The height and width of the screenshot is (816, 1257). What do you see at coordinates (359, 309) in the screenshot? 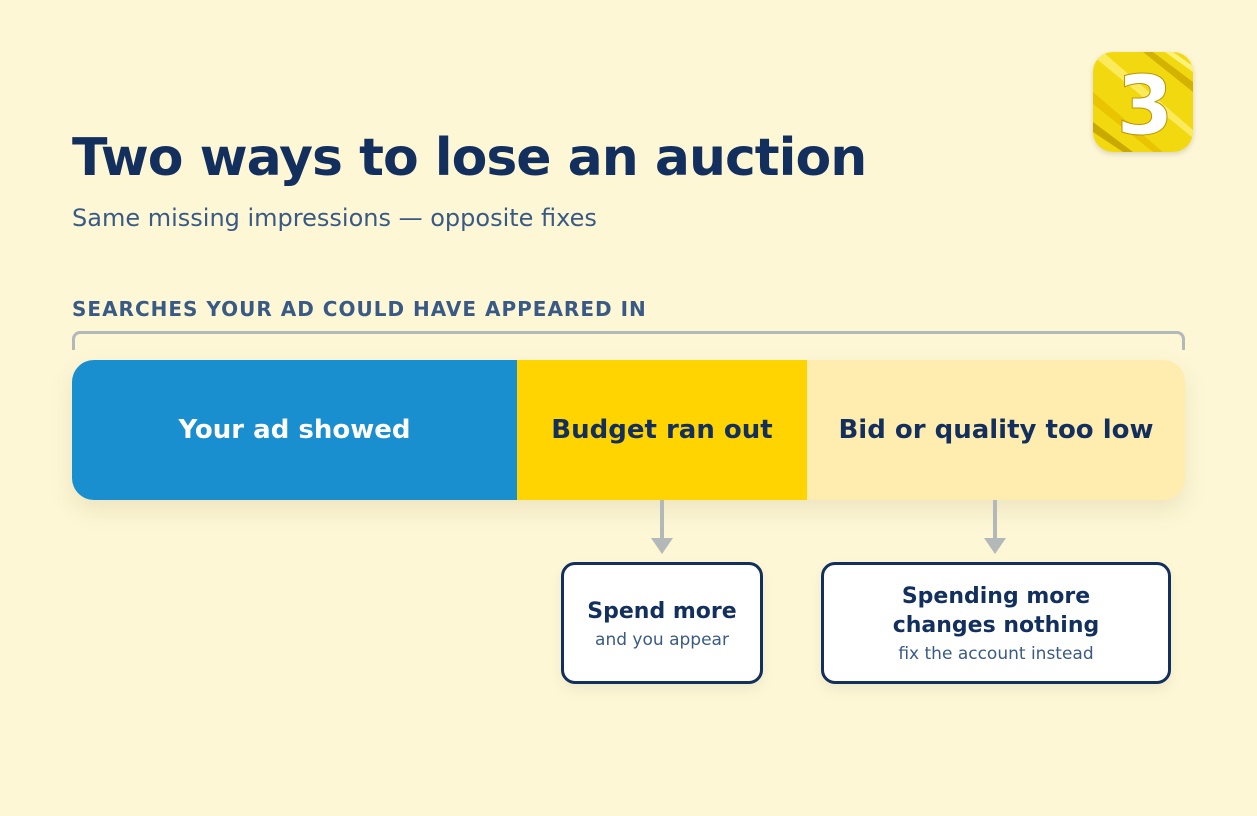
I see `section-label: SEARCHES YOUR AD COULD HAVE APPEARED IN` at bounding box center [359, 309].